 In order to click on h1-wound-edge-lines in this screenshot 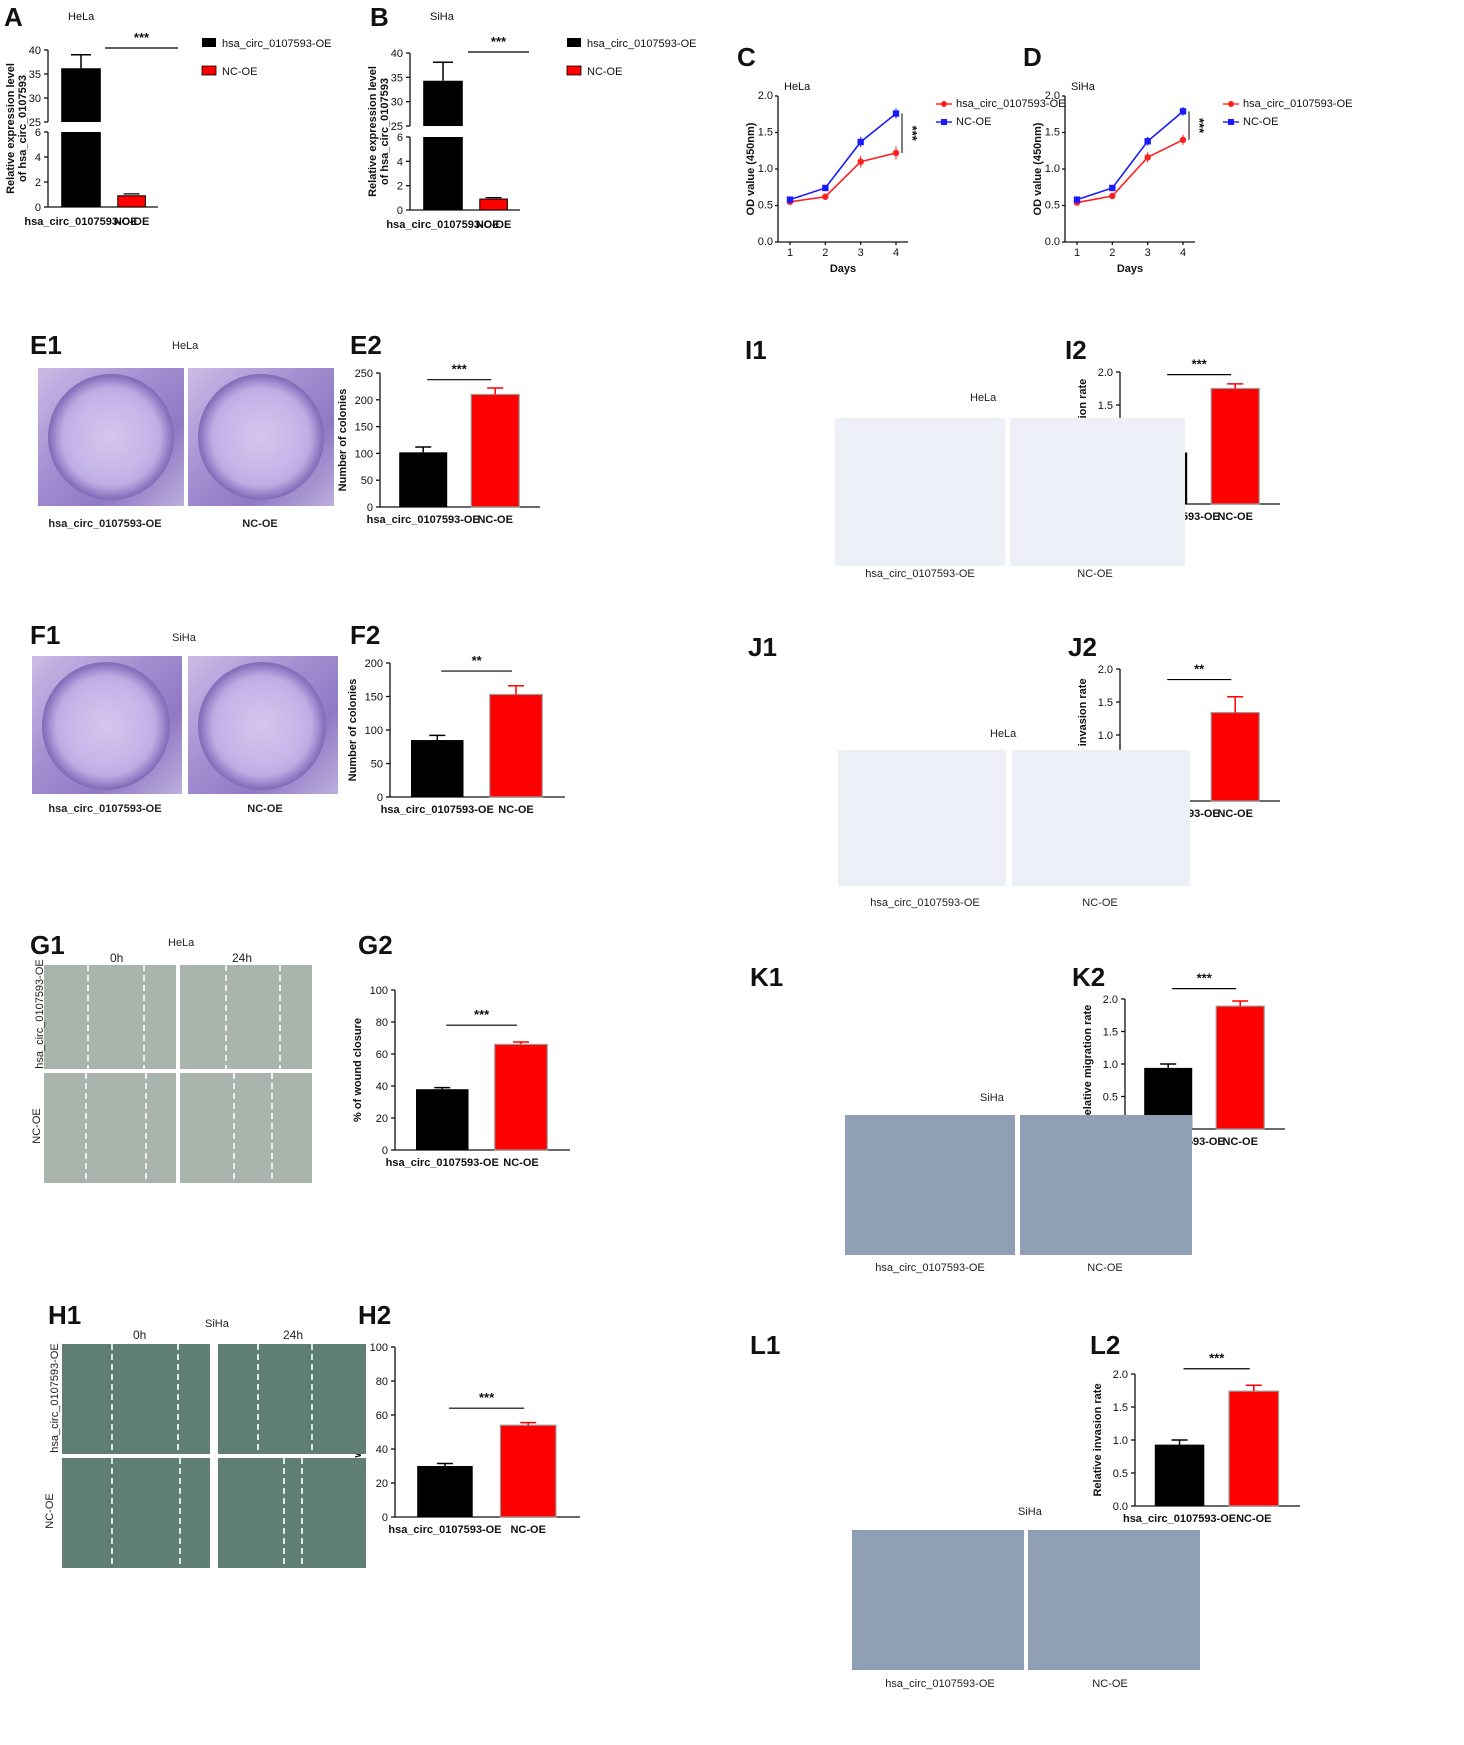, I will do `click(212, 1456)`.